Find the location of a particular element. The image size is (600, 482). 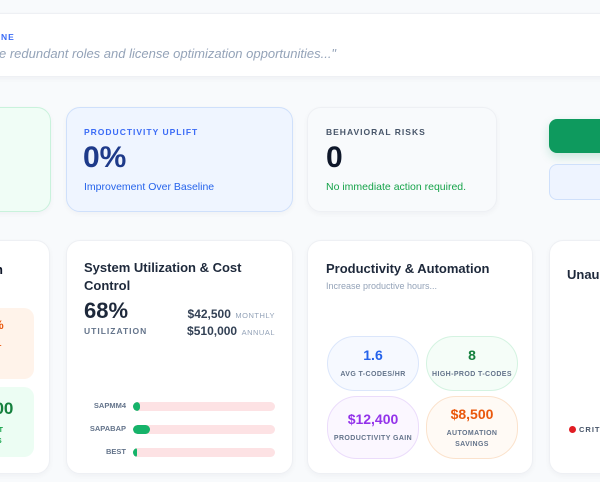

stat-value: 000 is located at coordinates (7, 408).